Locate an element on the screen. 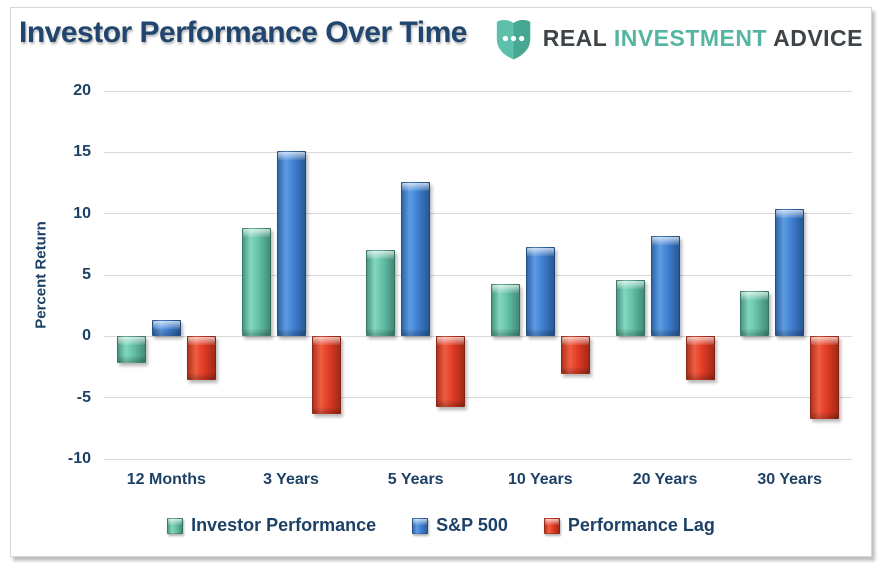 The image size is (882, 574). brand-logo: REAL INVESTMENT ADVICE is located at coordinates (678, 38).